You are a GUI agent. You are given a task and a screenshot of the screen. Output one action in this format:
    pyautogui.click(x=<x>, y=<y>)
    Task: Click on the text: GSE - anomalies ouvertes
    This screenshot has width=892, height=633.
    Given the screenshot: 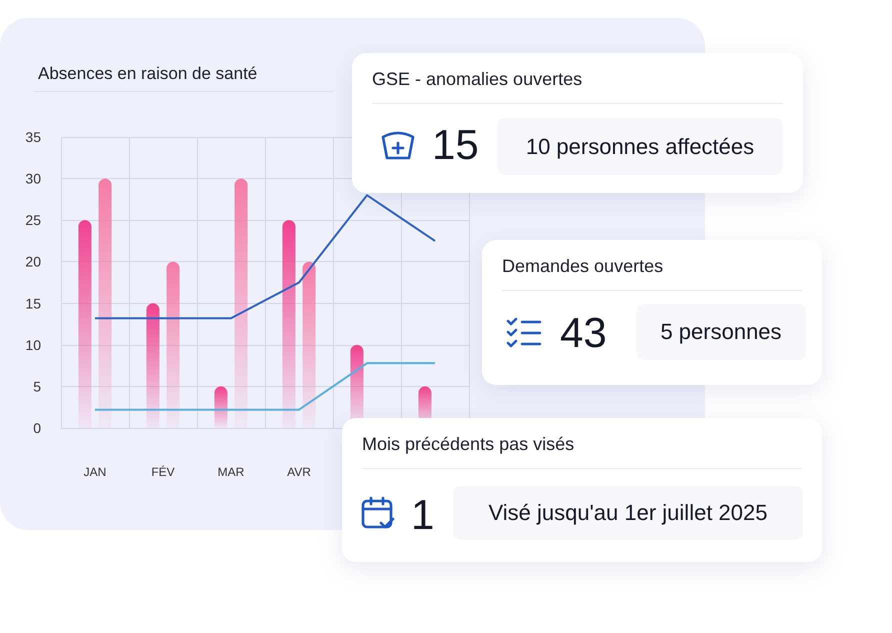 What is the action you would take?
    pyautogui.click(x=477, y=79)
    